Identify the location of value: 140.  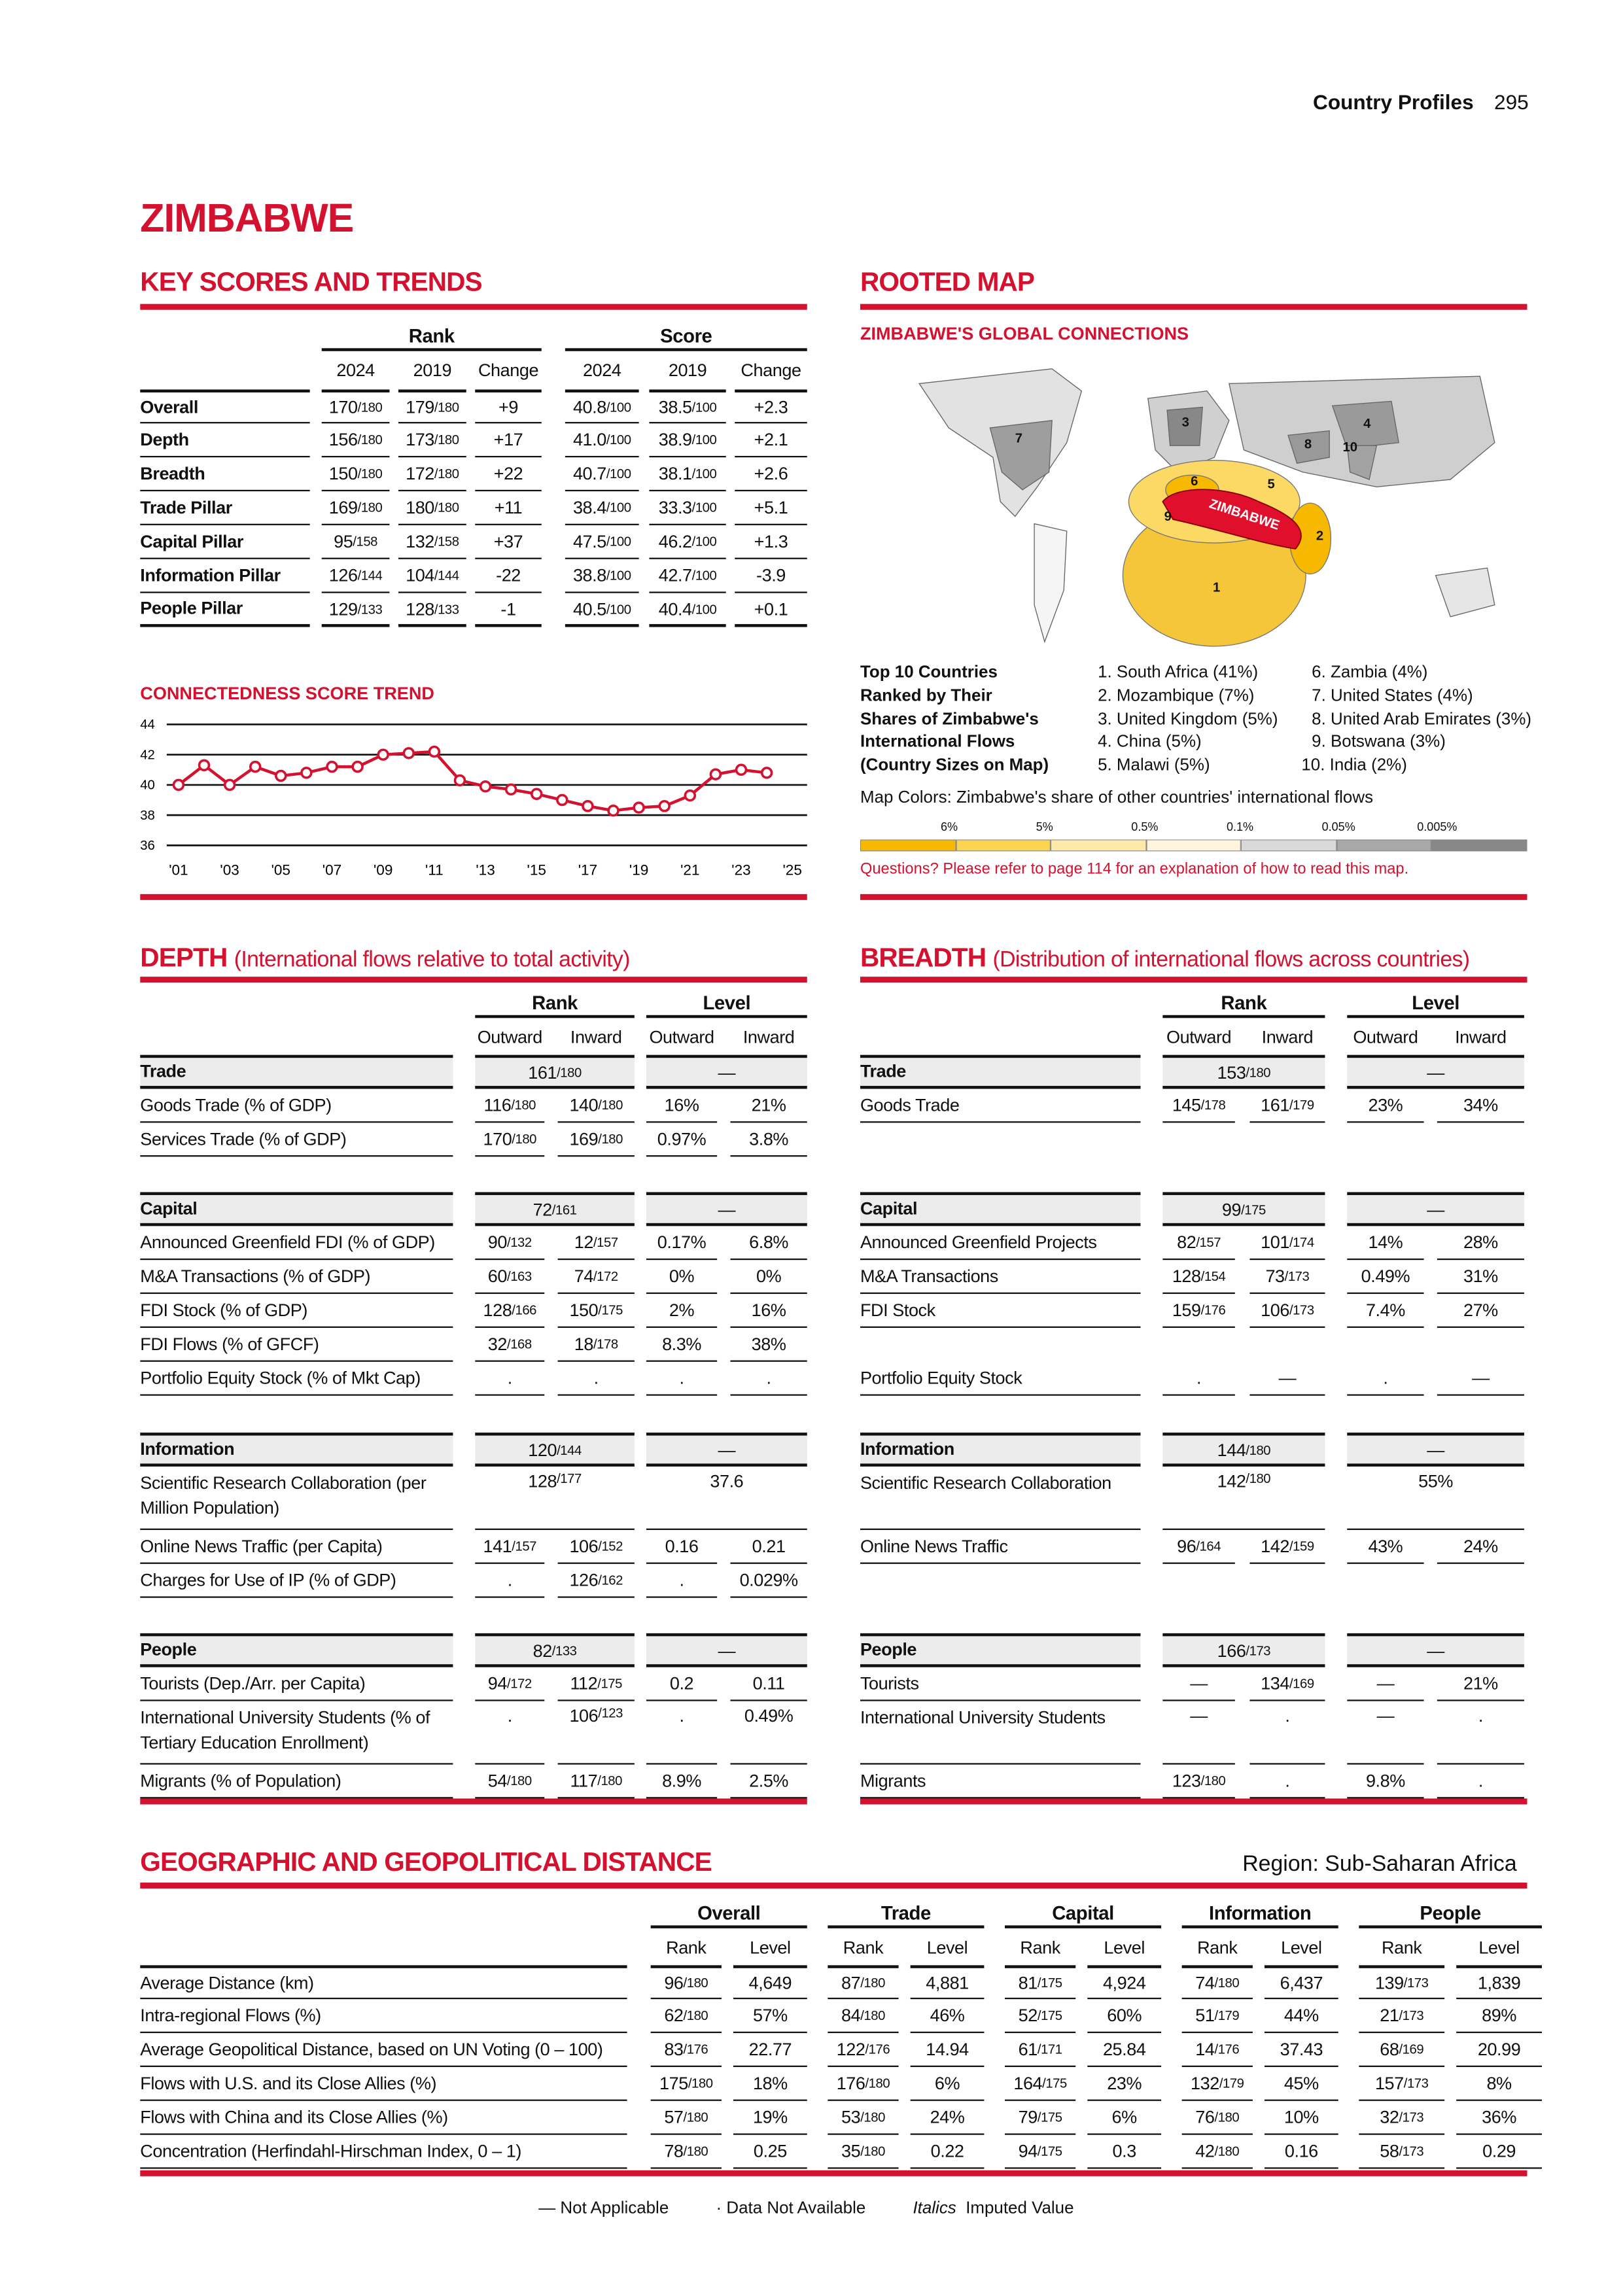
(584, 1105).